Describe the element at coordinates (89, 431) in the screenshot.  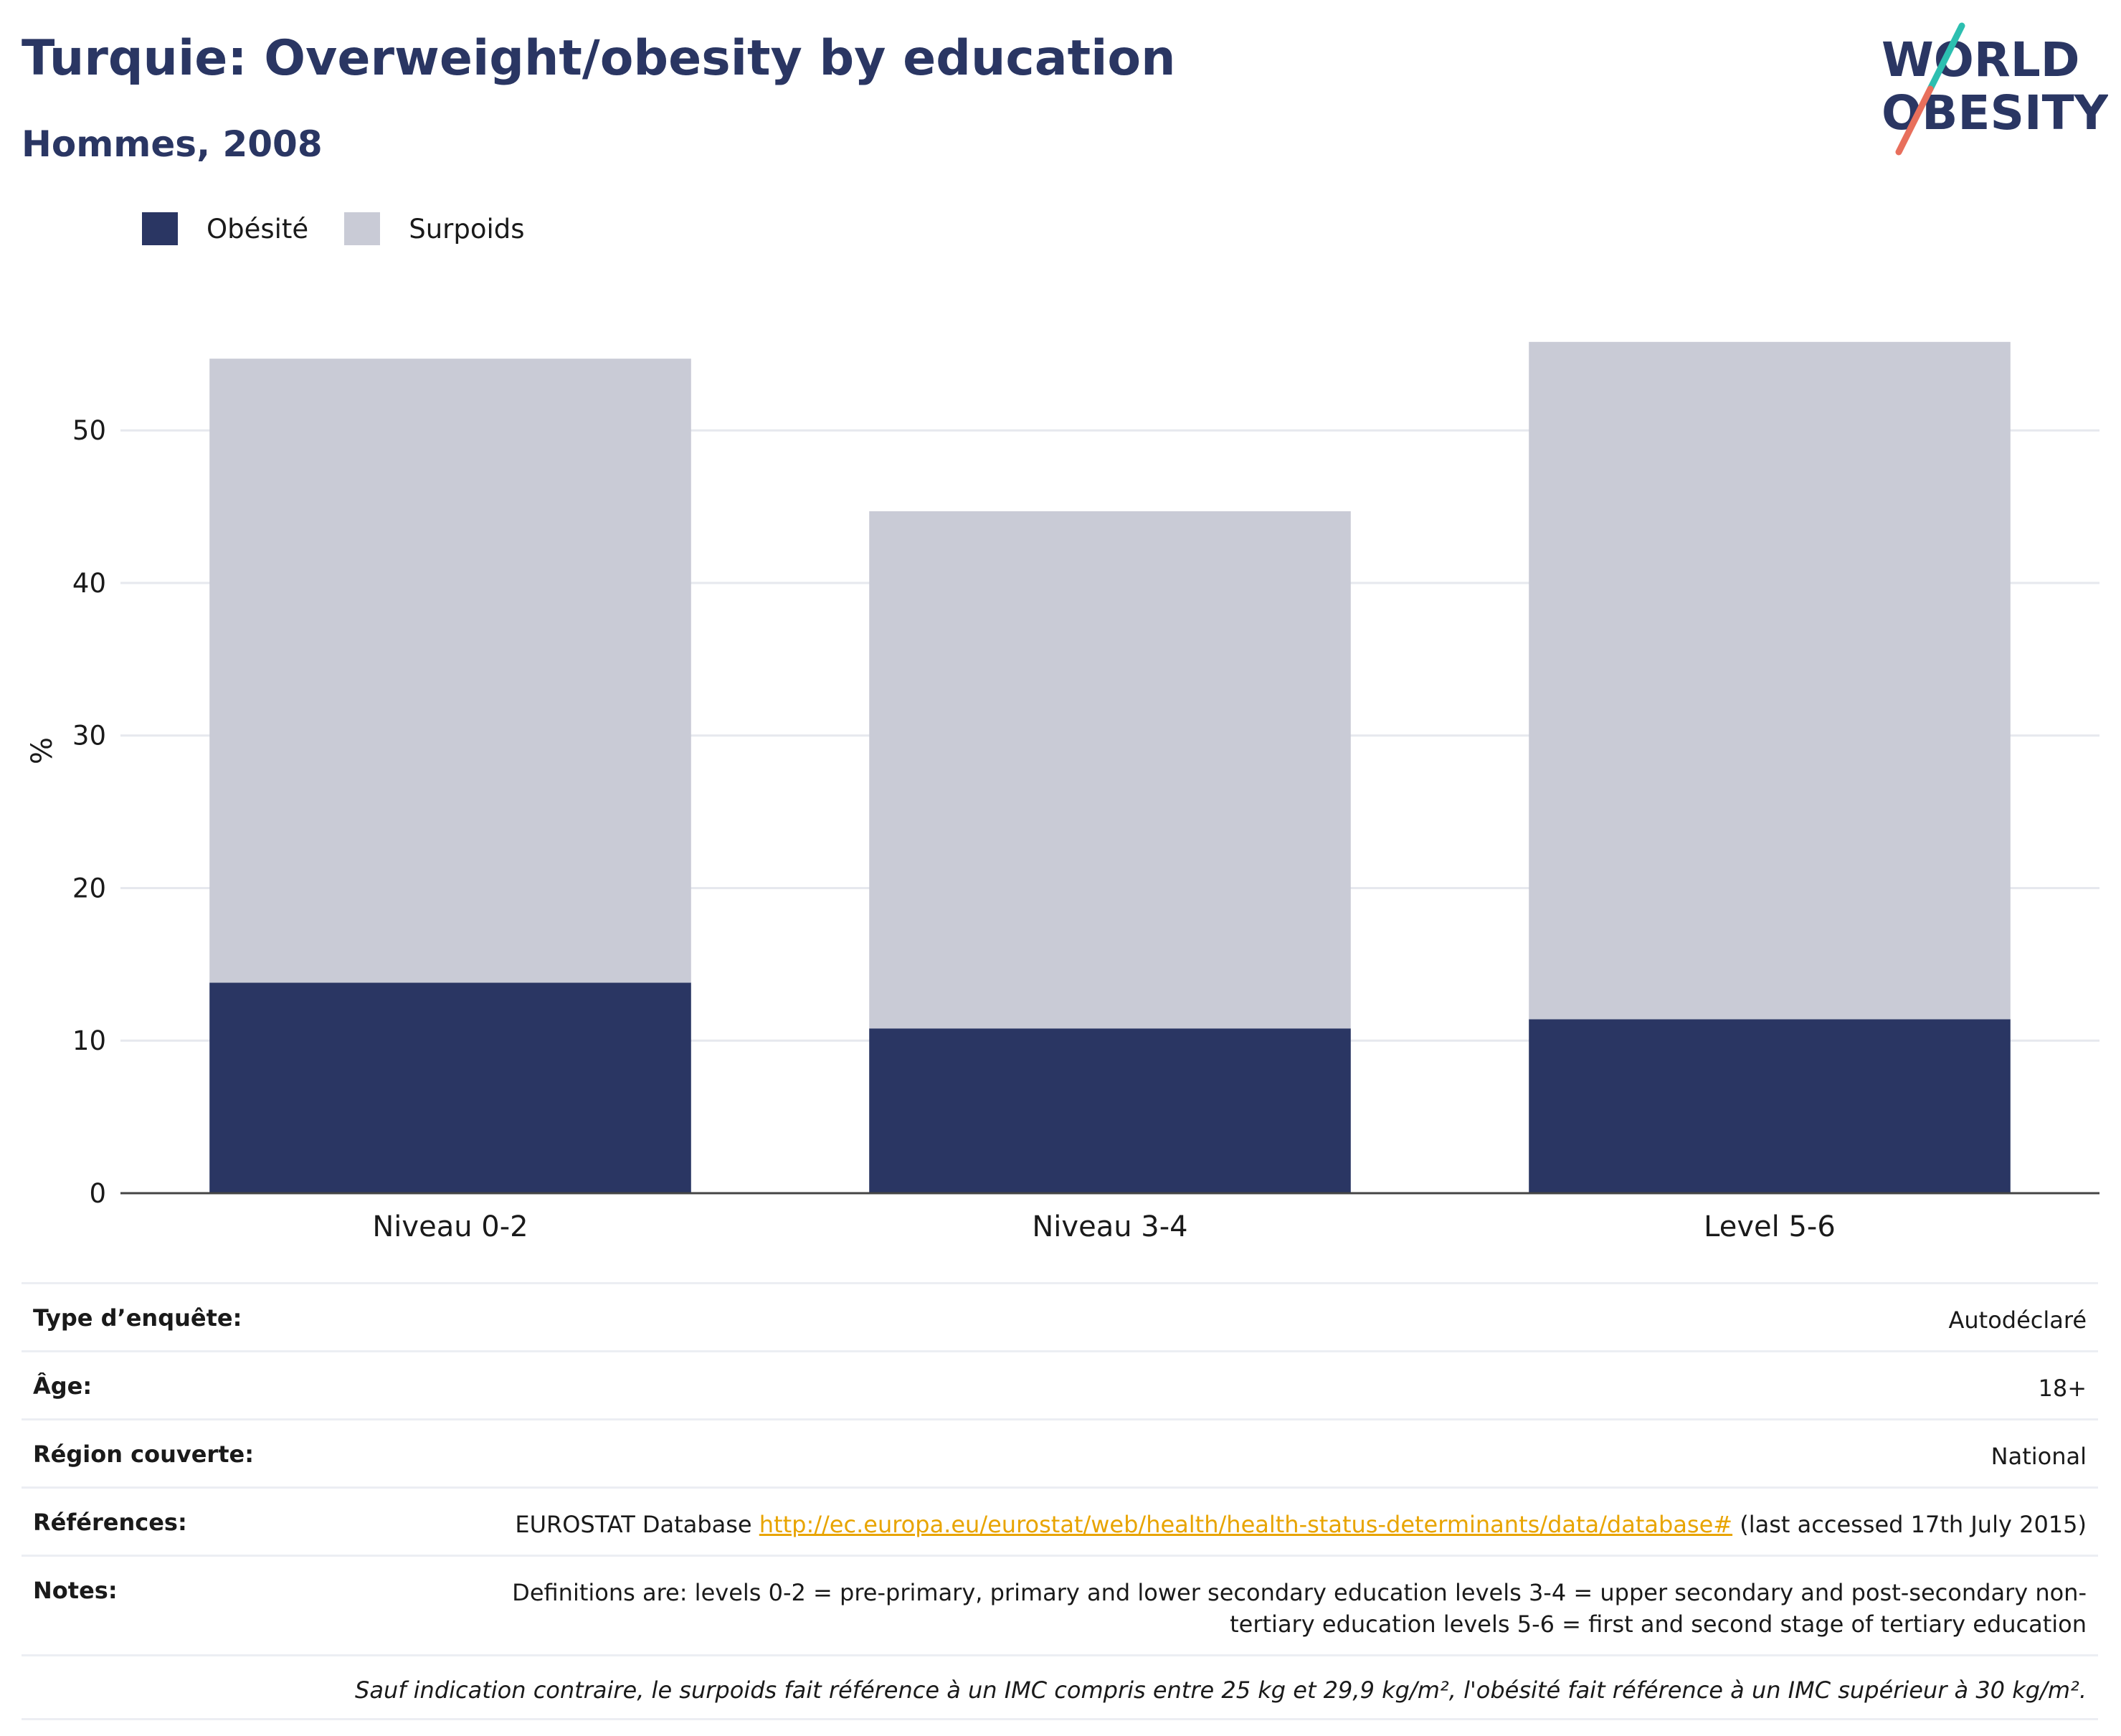
I see `y-tick-label-50: 50` at that location.